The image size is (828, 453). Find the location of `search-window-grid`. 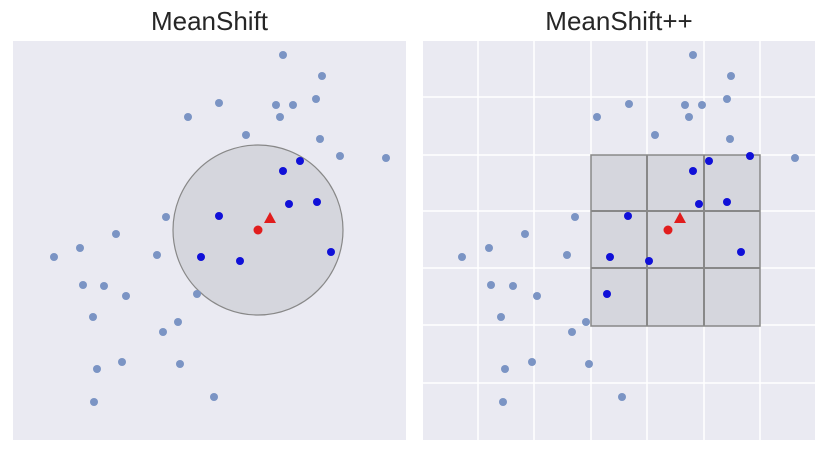

search-window-grid is located at coordinates (675, 240).